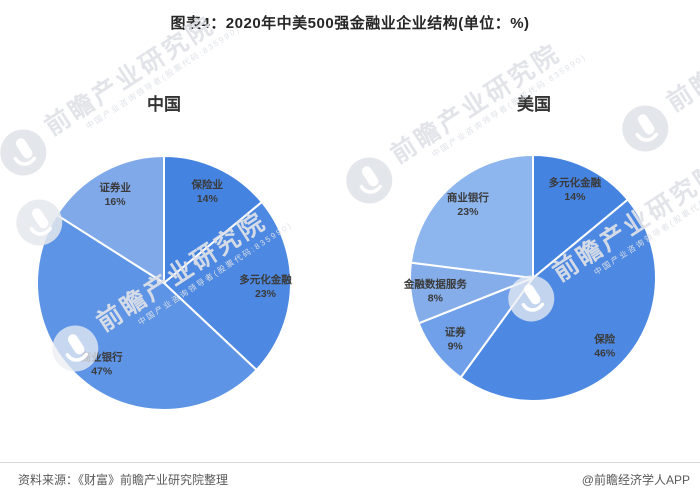  Describe the element at coordinates (456, 346) in the screenshot. I see `slice-label: 9%` at that location.